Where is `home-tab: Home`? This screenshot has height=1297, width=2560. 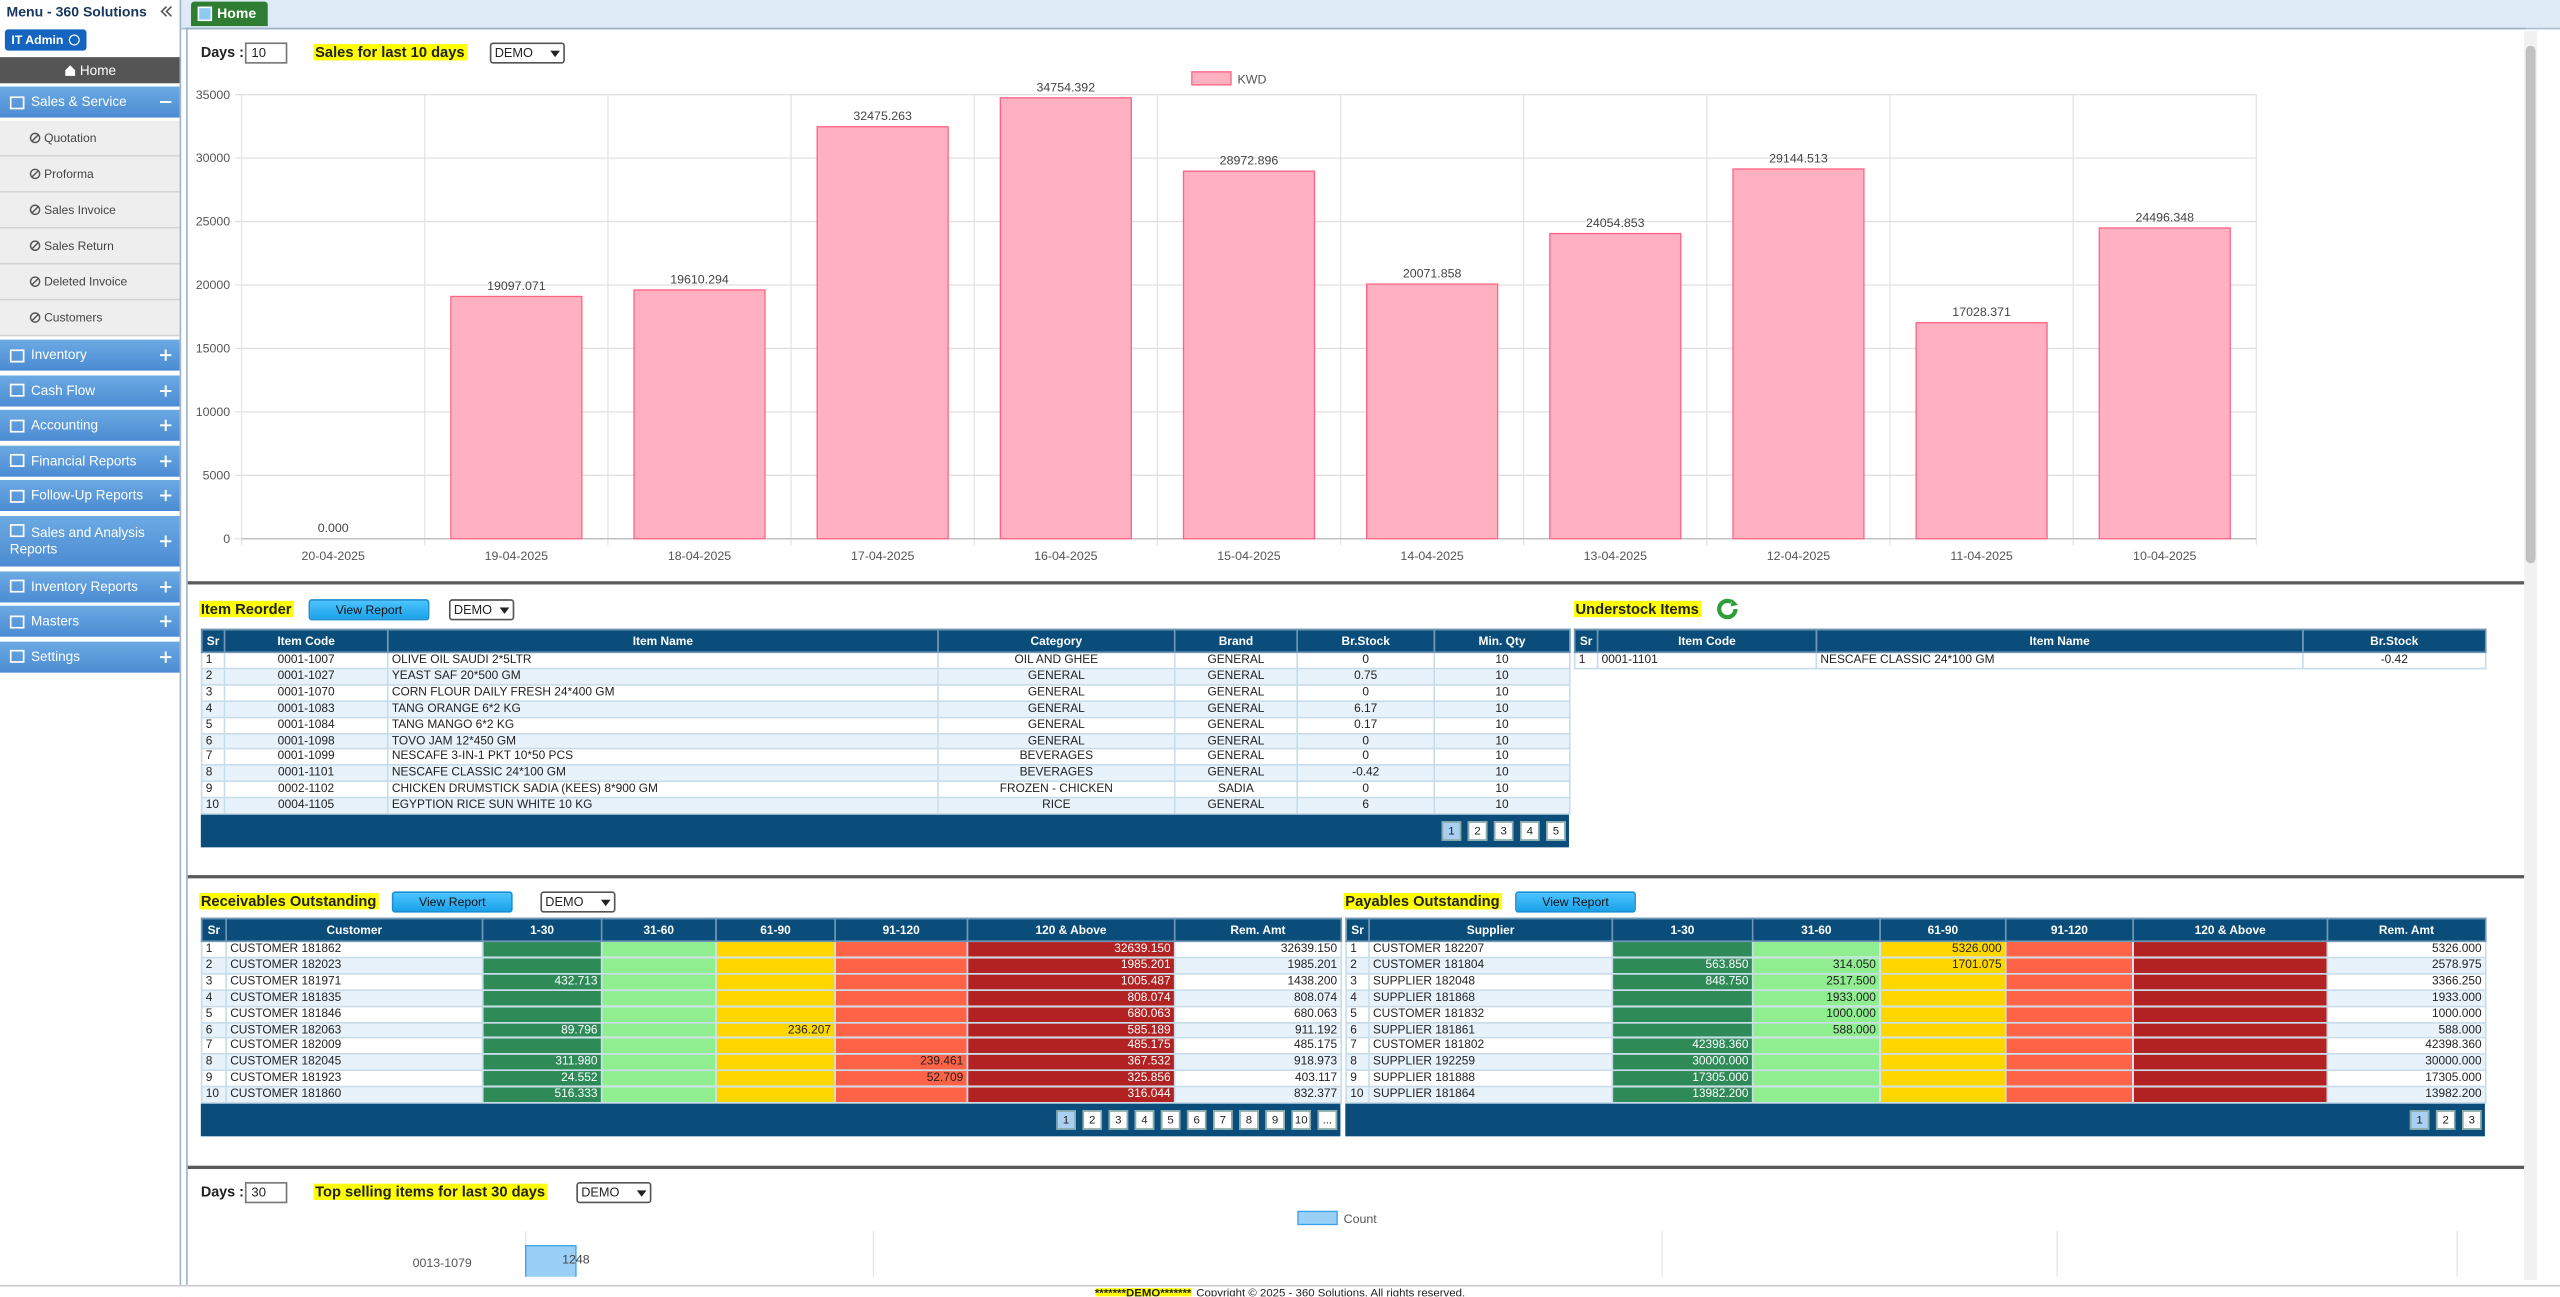
home-tab: Home is located at coordinates (229, 14).